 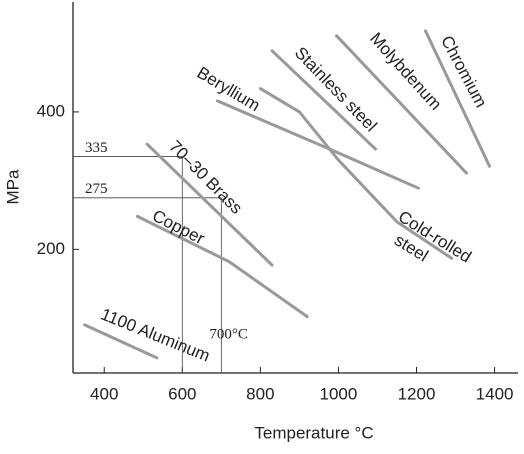 I want to click on reference-label: 700°C, so click(x=228, y=334).